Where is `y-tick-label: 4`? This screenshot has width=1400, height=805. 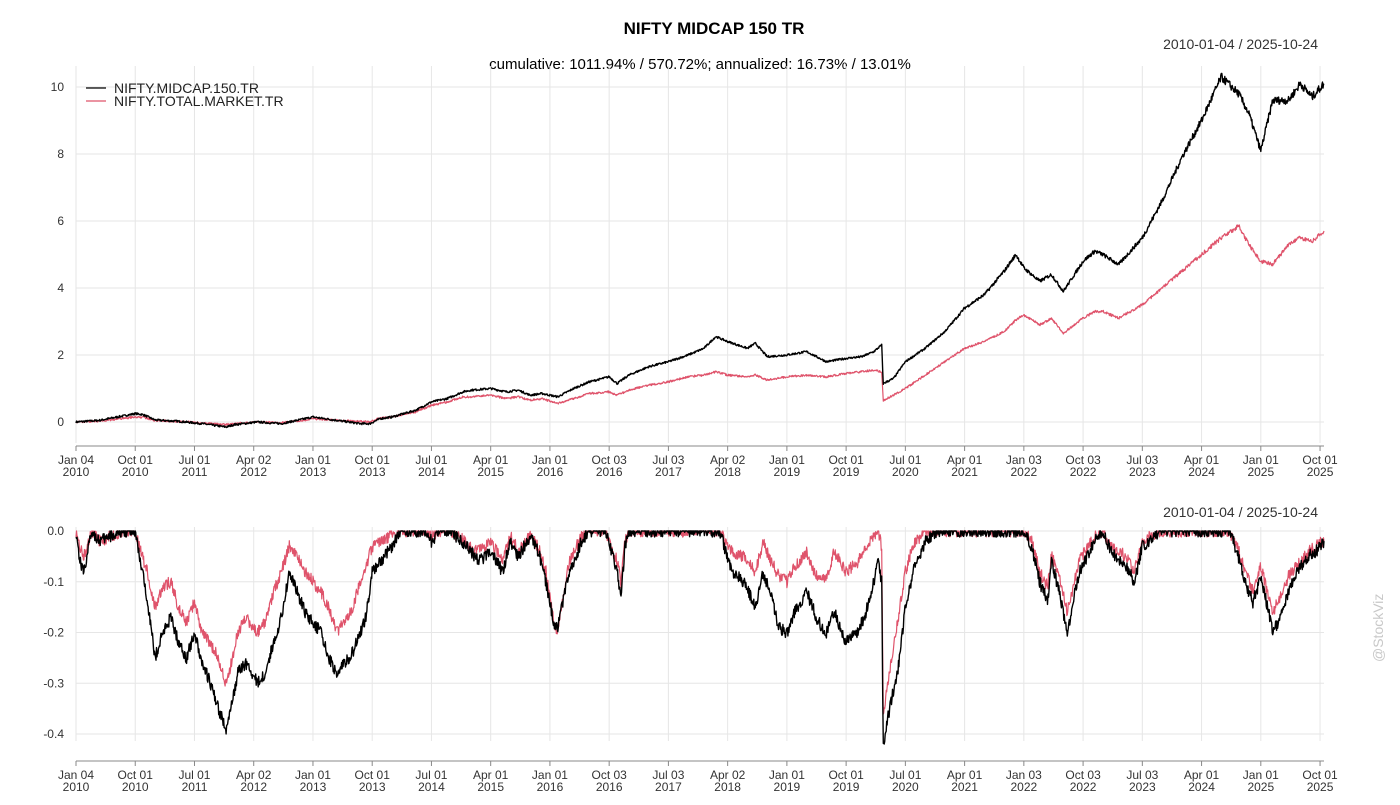
y-tick-label: 4 is located at coordinates (60, 288).